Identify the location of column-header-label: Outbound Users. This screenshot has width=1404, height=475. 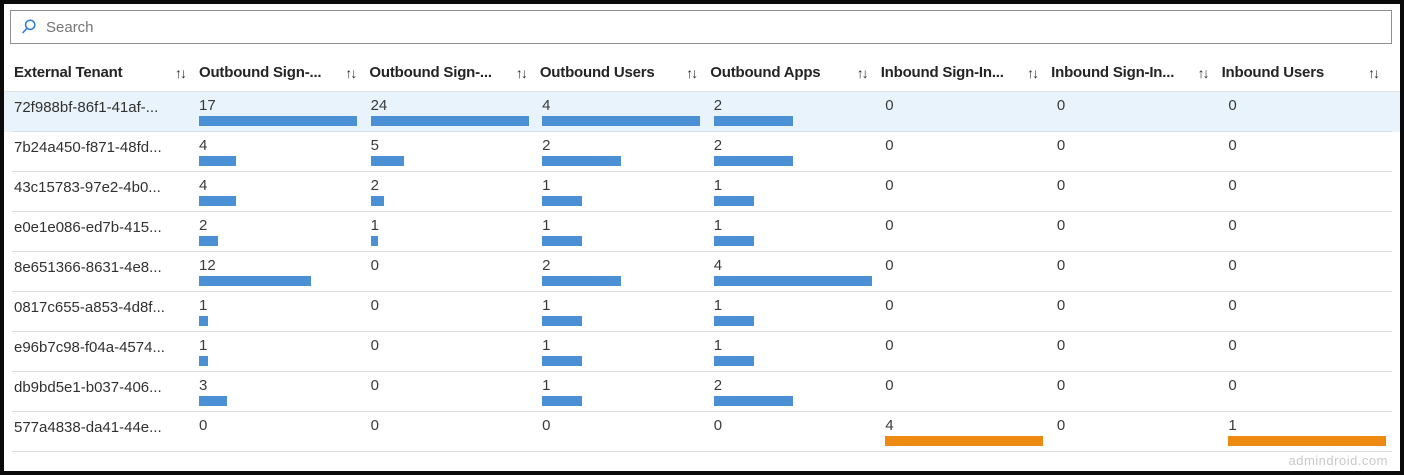
(597, 72).